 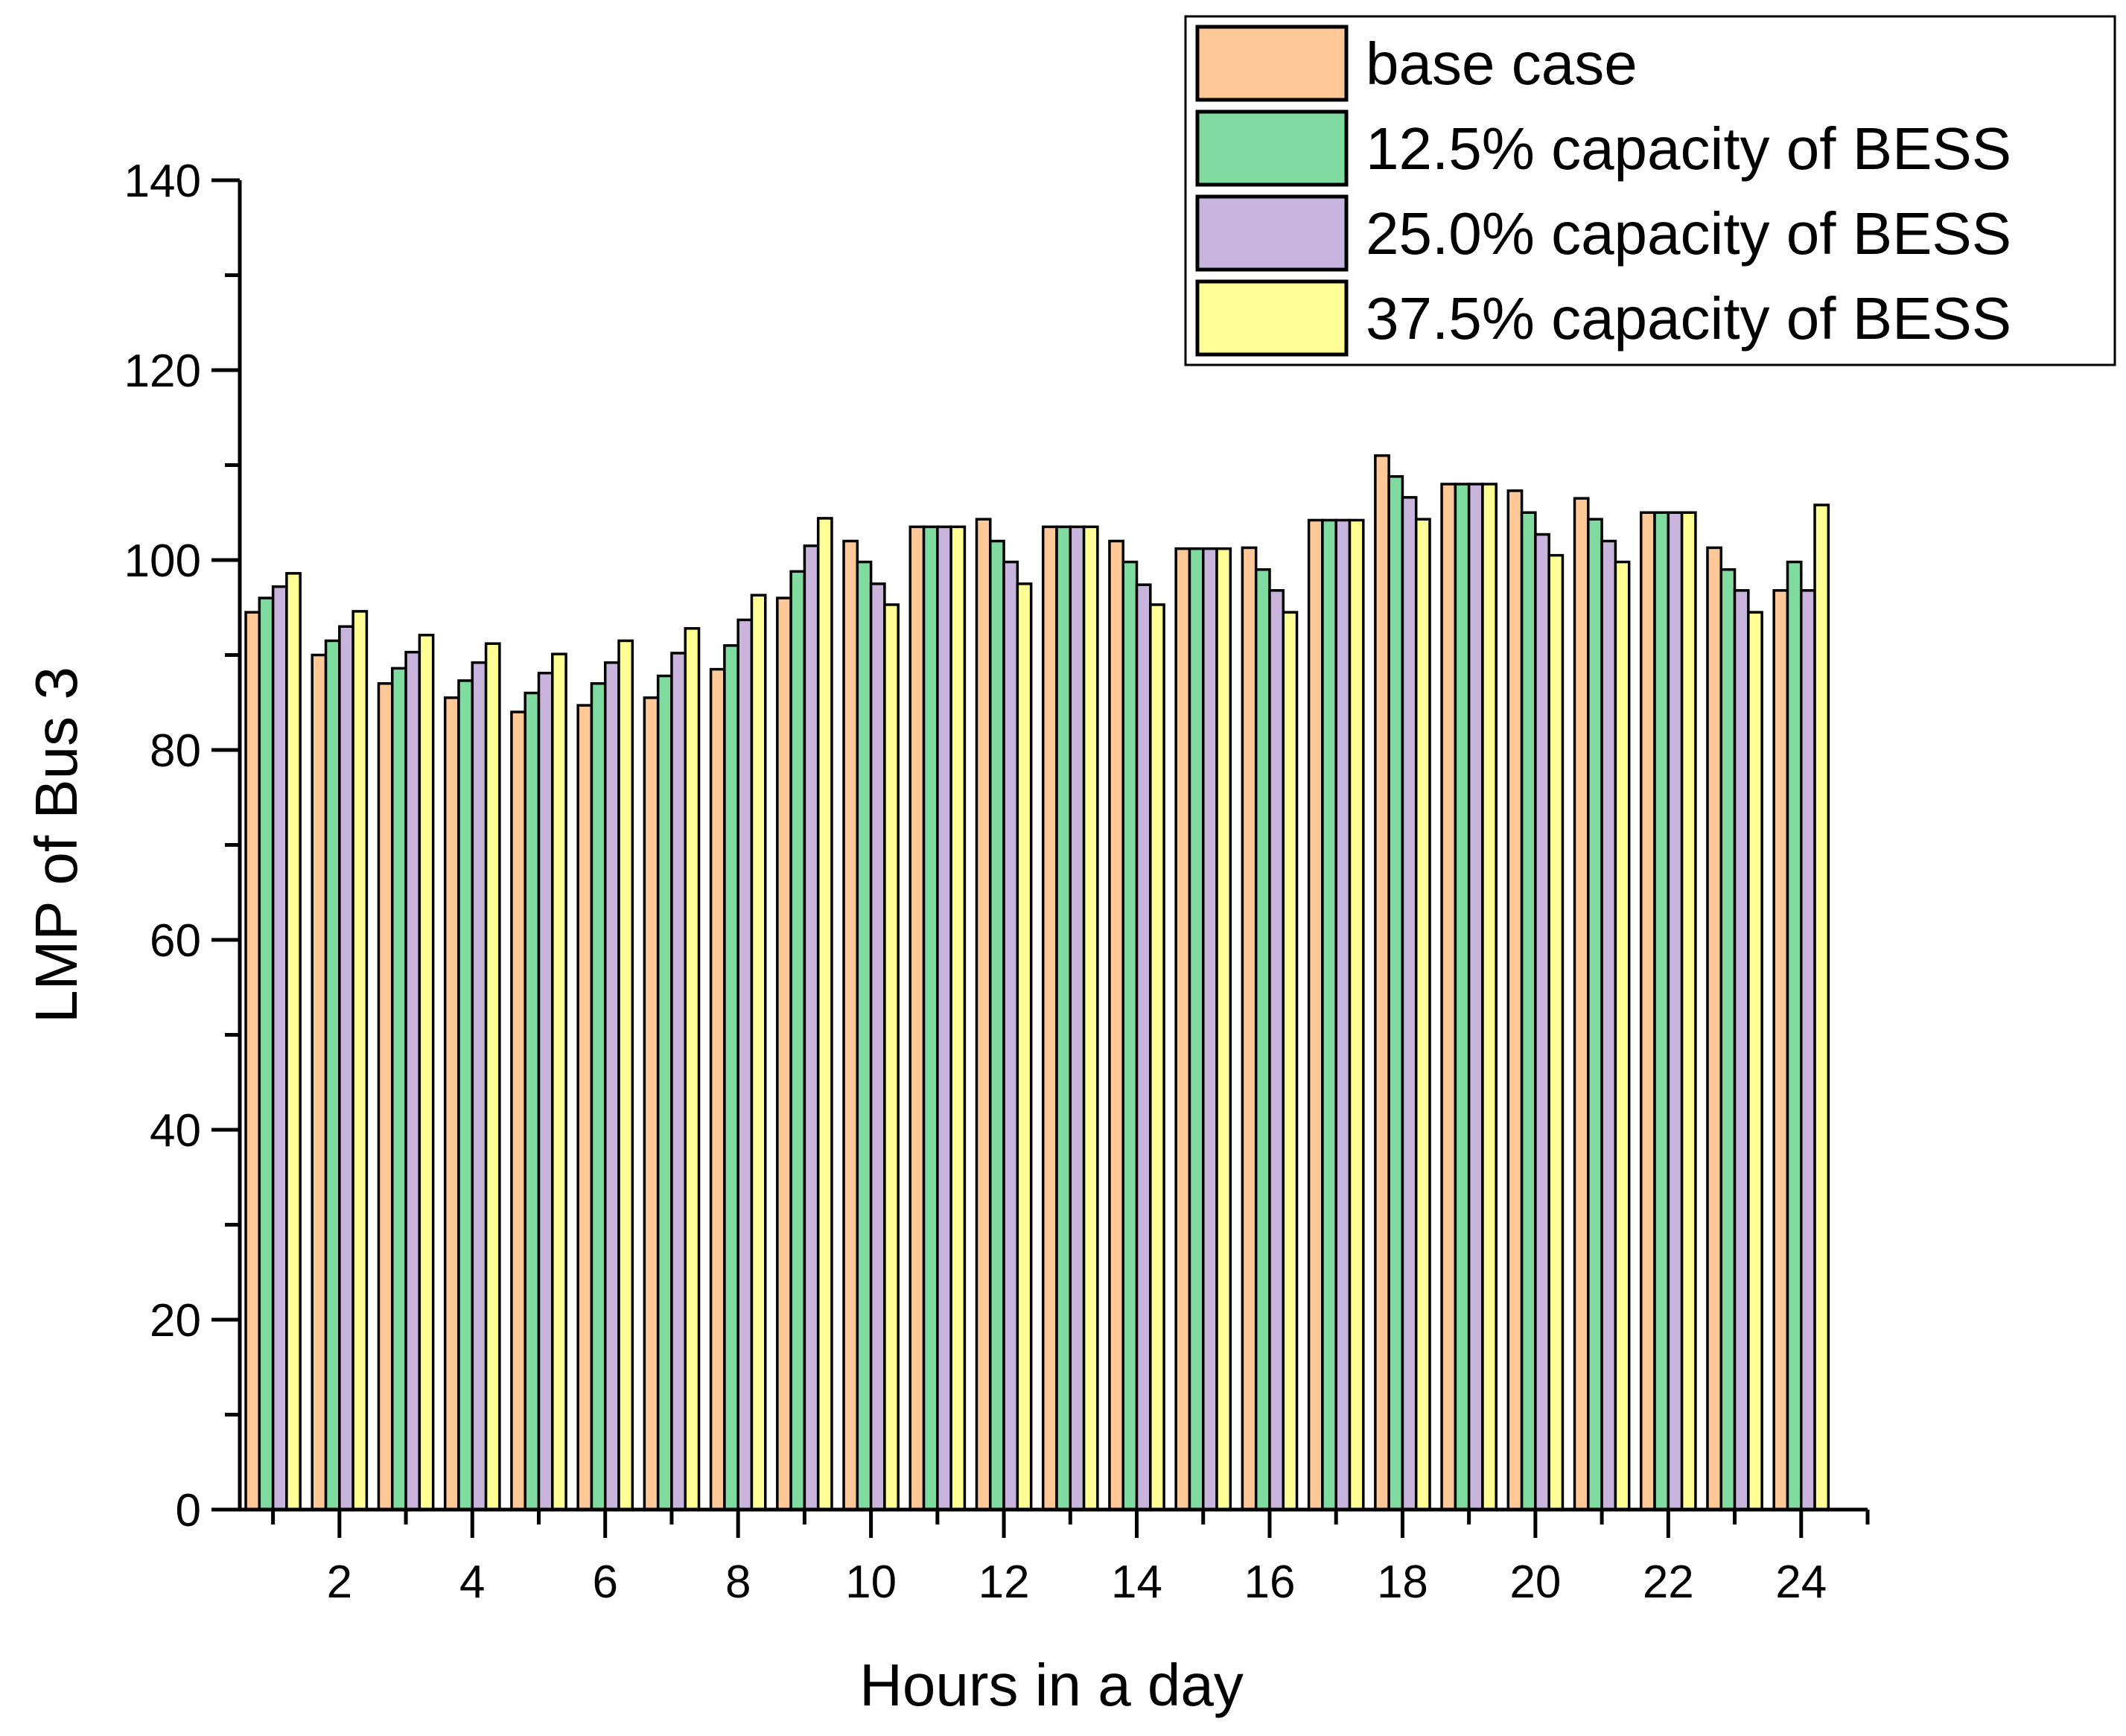 What do you see at coordinates (162, 561) in the screenshot?
I see `y-tick-label: 100` at bounding box center [162, 561].